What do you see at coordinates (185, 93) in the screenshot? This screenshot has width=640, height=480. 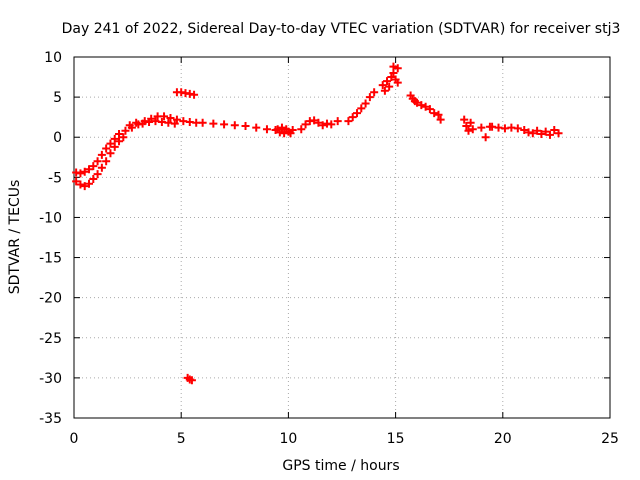 I see `series-offset-cluster` at bounding box center [185, 93].